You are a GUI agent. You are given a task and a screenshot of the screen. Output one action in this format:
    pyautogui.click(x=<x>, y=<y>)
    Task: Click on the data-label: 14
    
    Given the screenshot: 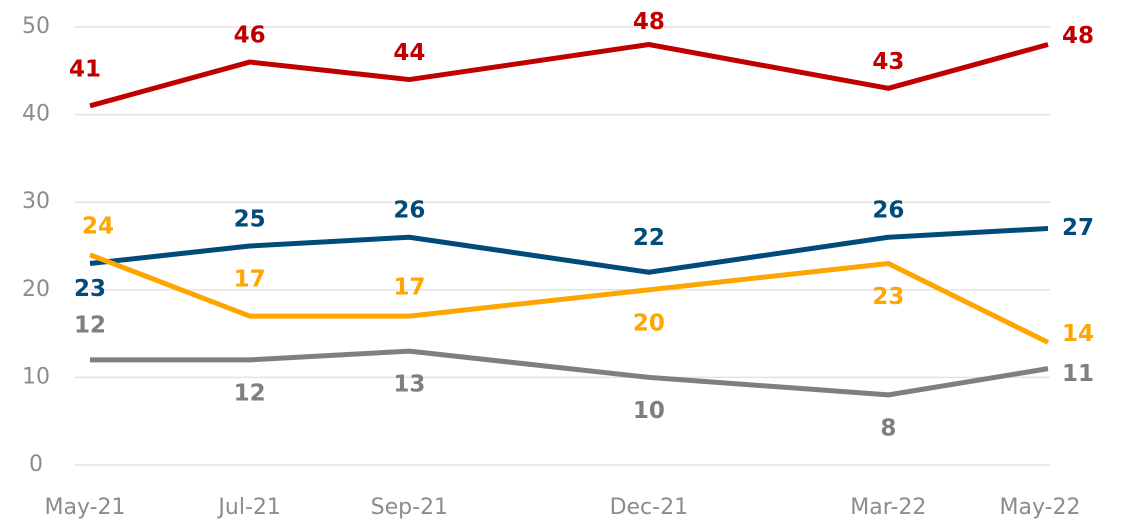 What is the action you would take?
    pyautogui.click(x=1078, y=334)
    